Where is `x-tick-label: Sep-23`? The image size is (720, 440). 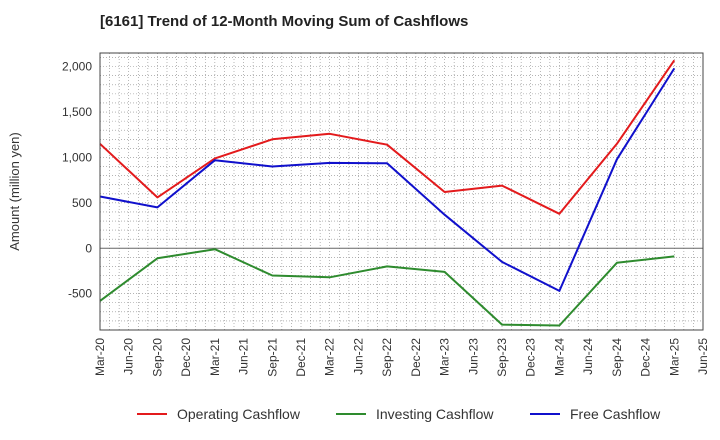 x-tick-label: Sep-23 is located at coordinates (502, 357).